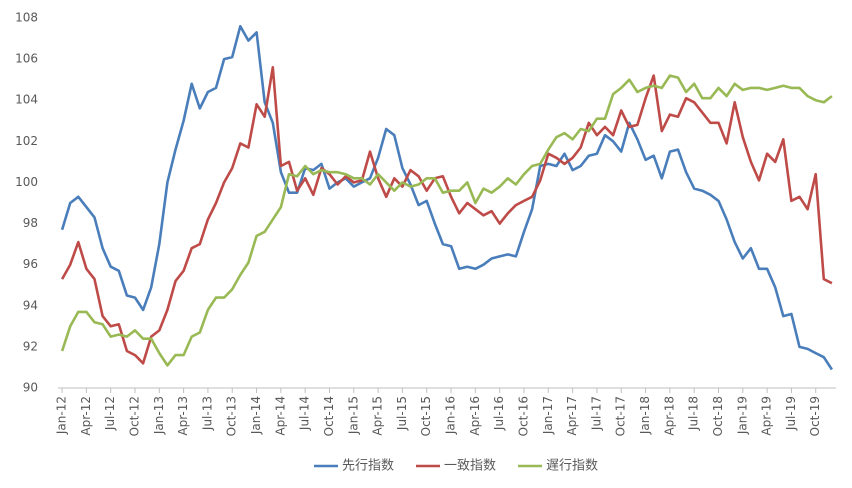 The height and width of the screenshot is (488, 852). I want to click on y-tick-label: 108, so click(26, 18).